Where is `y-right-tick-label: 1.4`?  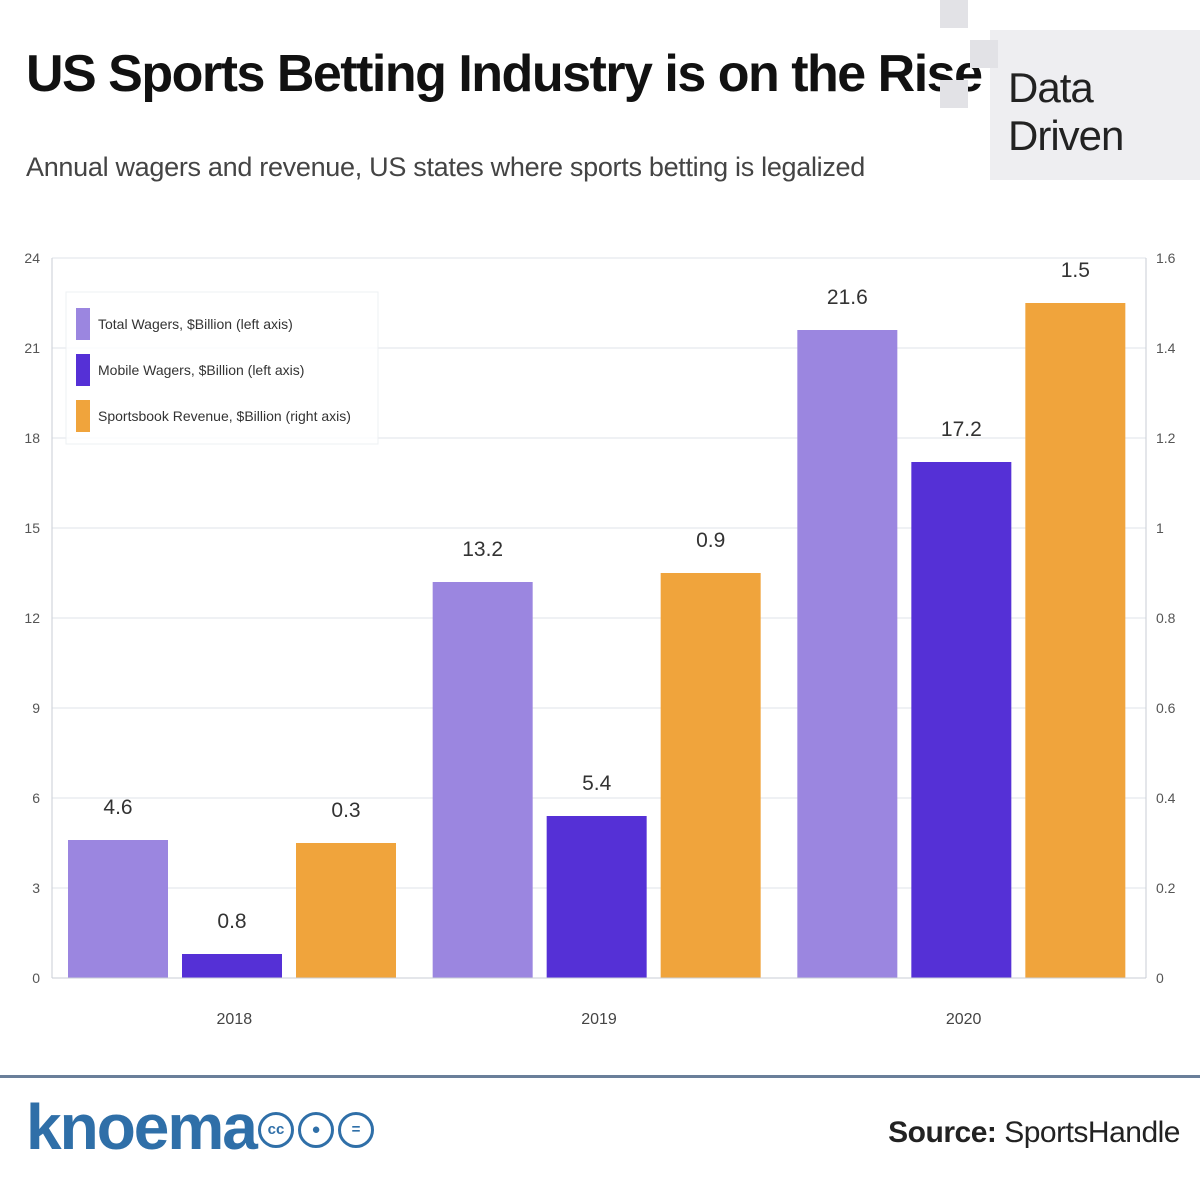 y-right-tick-label: 1.4 is located at coordinates (1166, 348).